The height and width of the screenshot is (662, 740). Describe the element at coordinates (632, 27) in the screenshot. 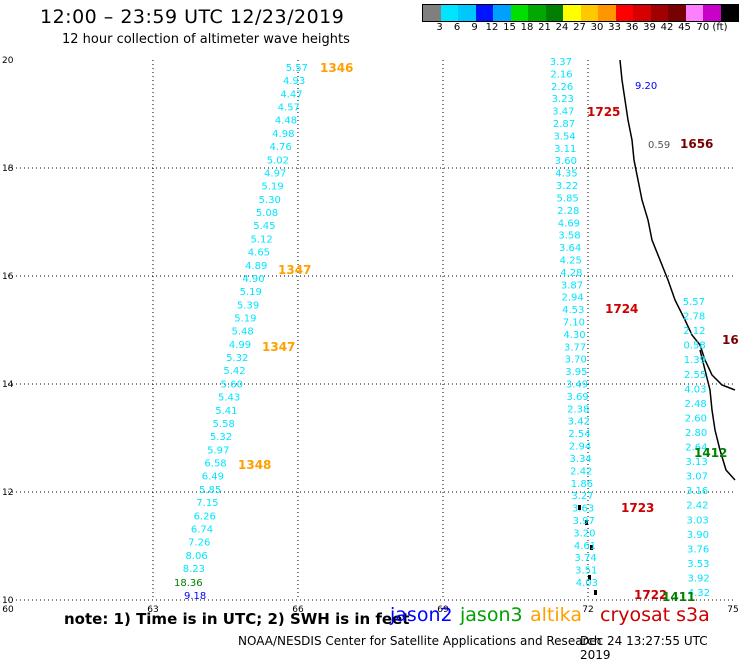

I see `color-scale-label: 36` at that location.